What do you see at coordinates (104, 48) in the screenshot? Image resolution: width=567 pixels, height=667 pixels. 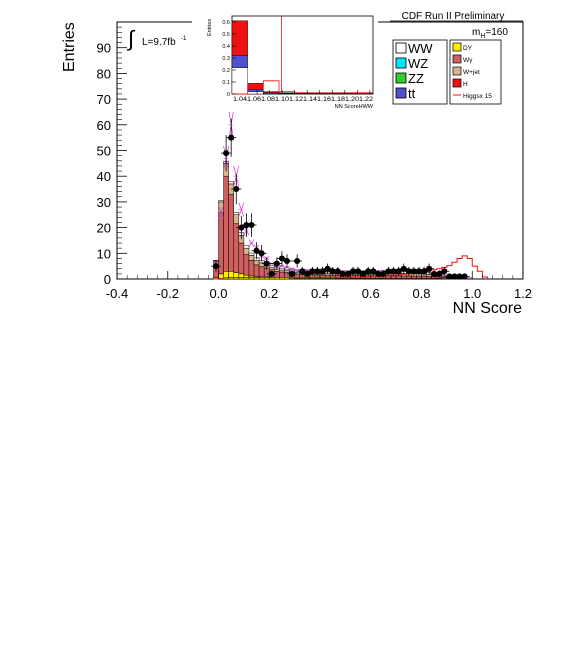 I see `y-tick-label-90: 90` at bounding box center [104, 48].